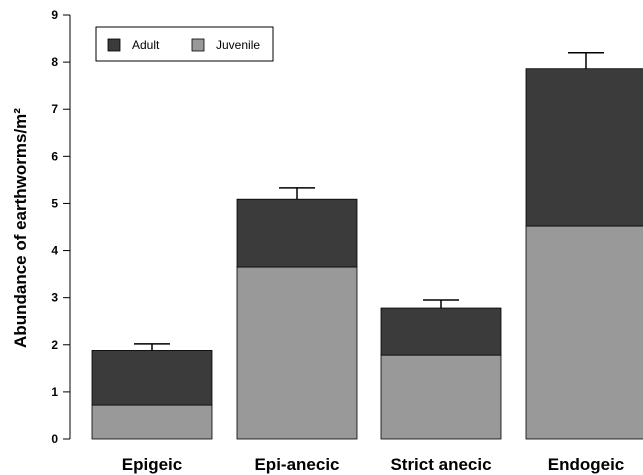  Describe the element at coordinates (296, 464) in the screenshot. I see `x-category-label-epi-anecic: Epi-anecic` at that location.